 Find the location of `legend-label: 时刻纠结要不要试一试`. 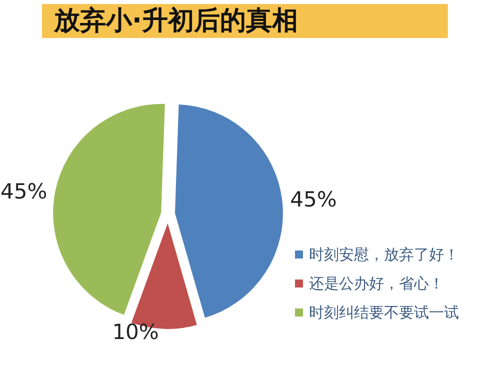

legend-label: 时刻纠结要不要试一试 is located at coordinates (384, 313).